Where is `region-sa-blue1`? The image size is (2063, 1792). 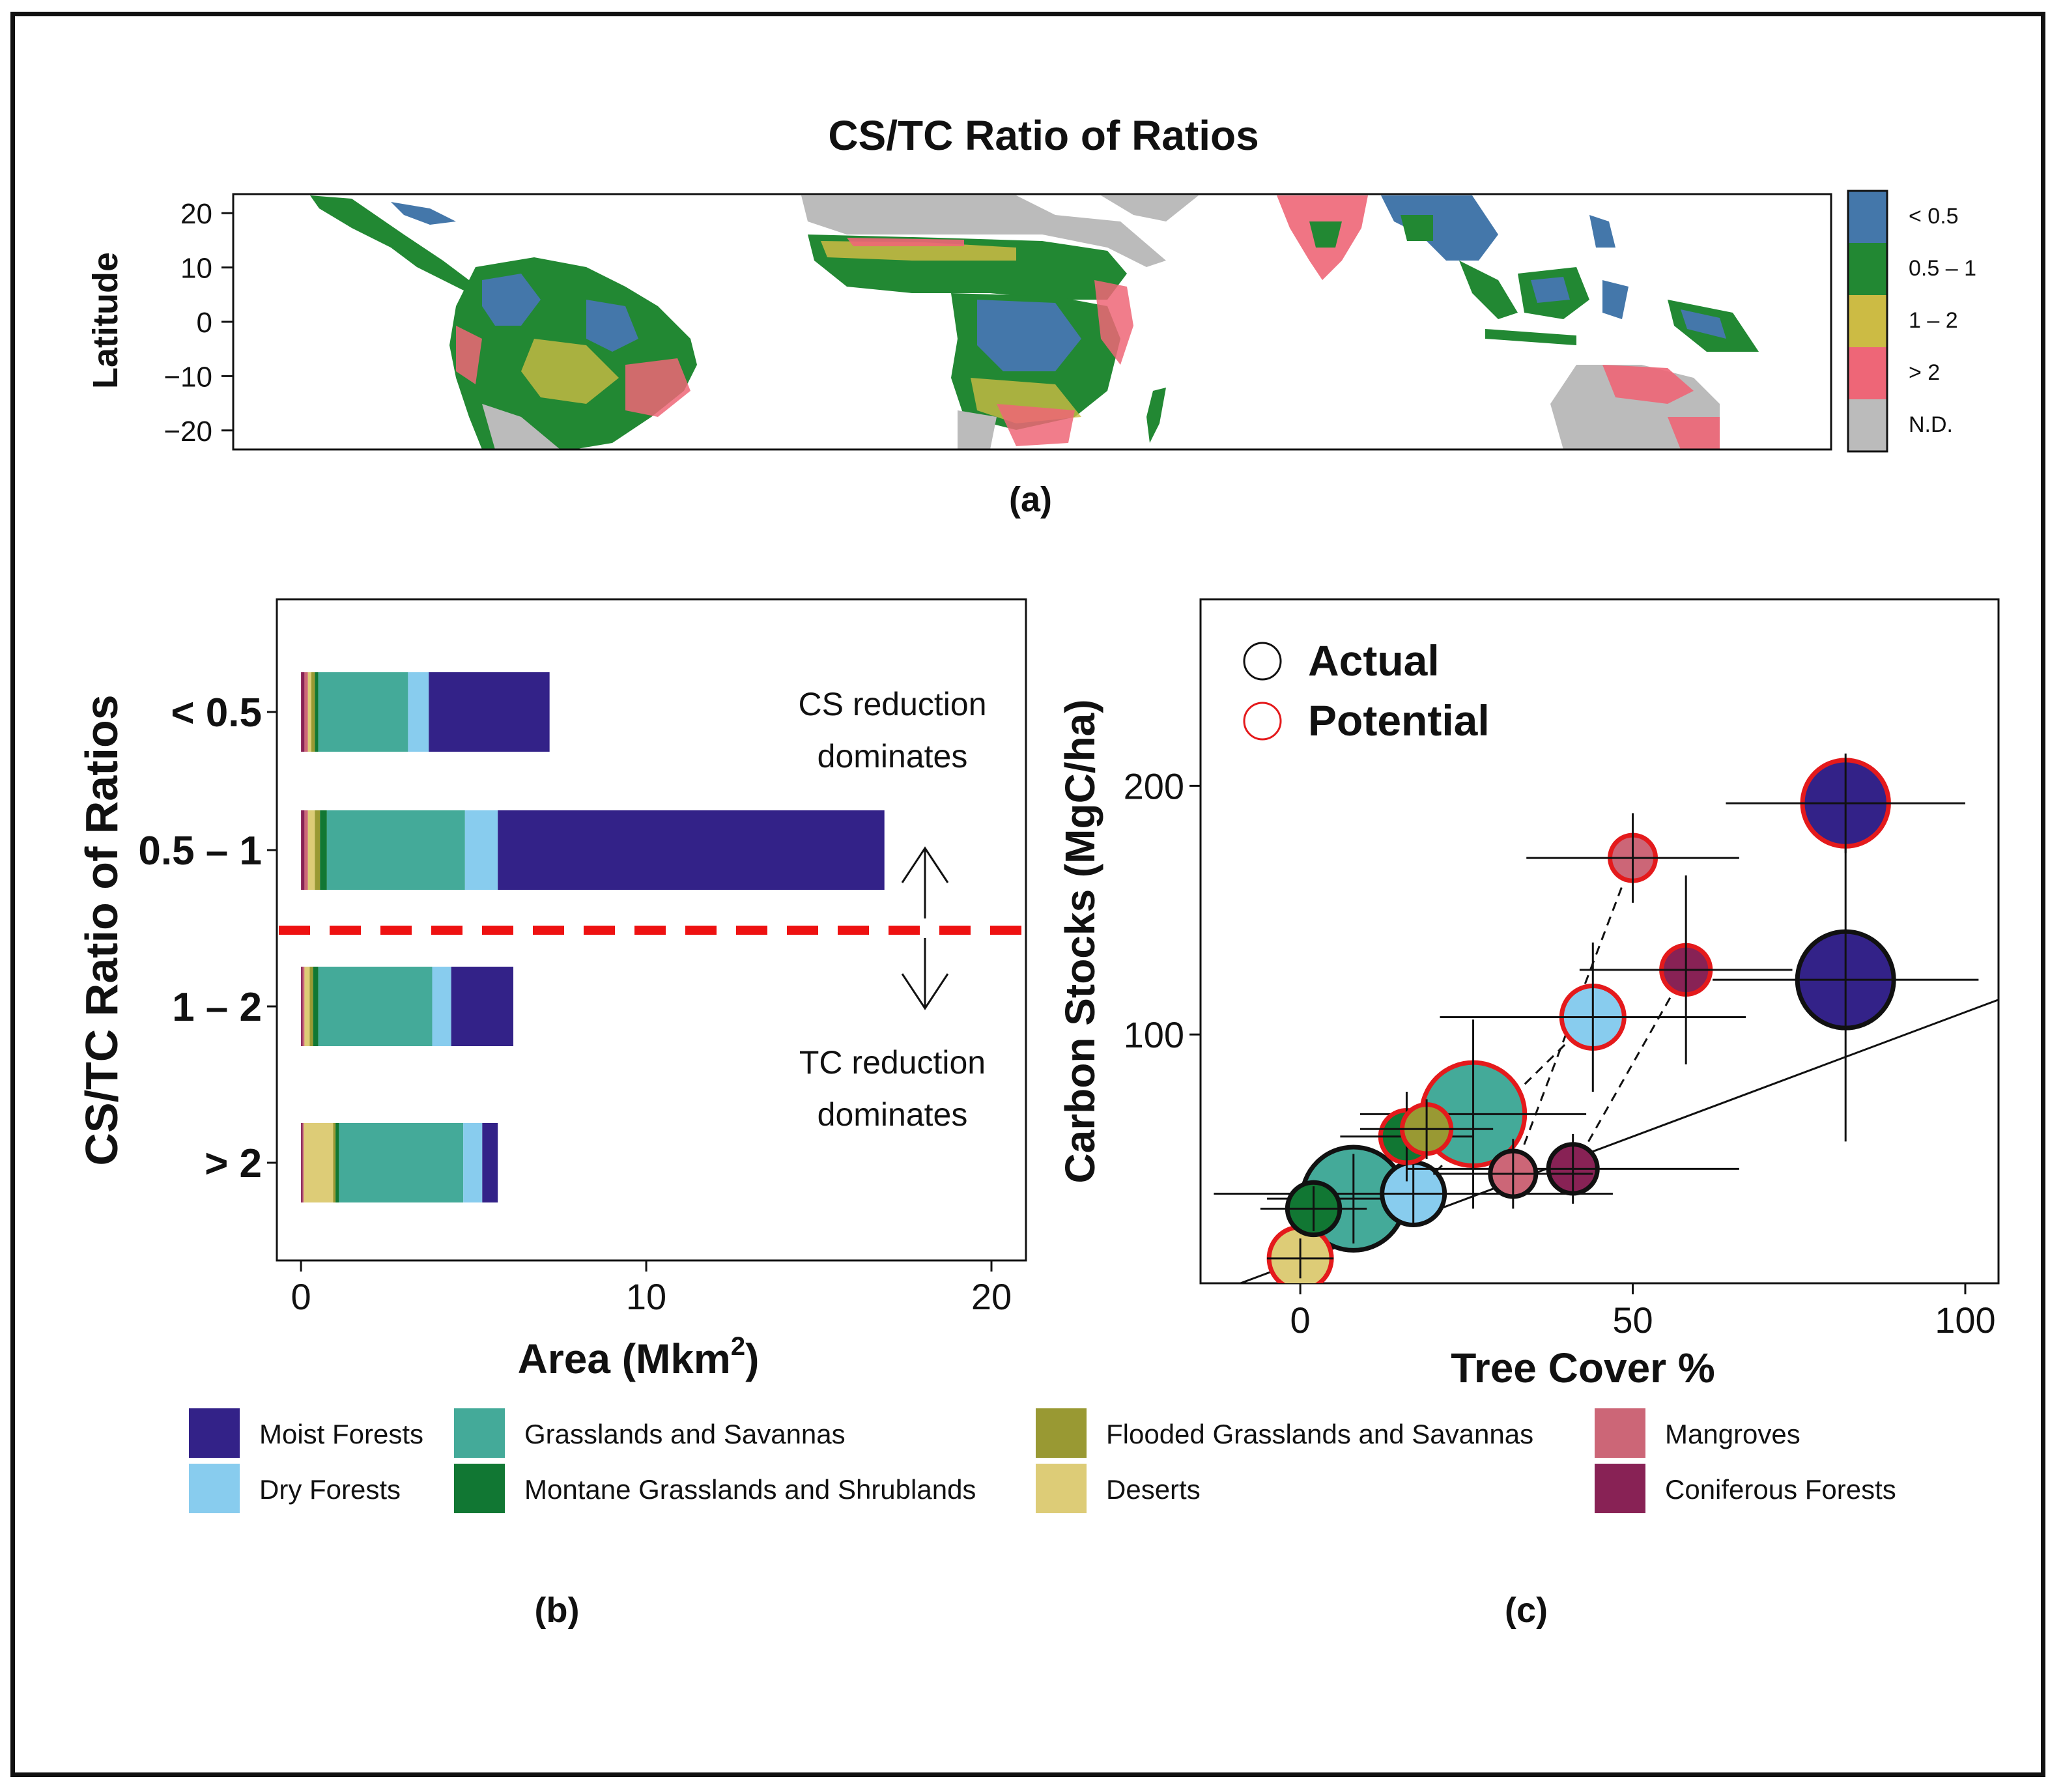
region-sa-blue1 is located at coordinates (511, 300).